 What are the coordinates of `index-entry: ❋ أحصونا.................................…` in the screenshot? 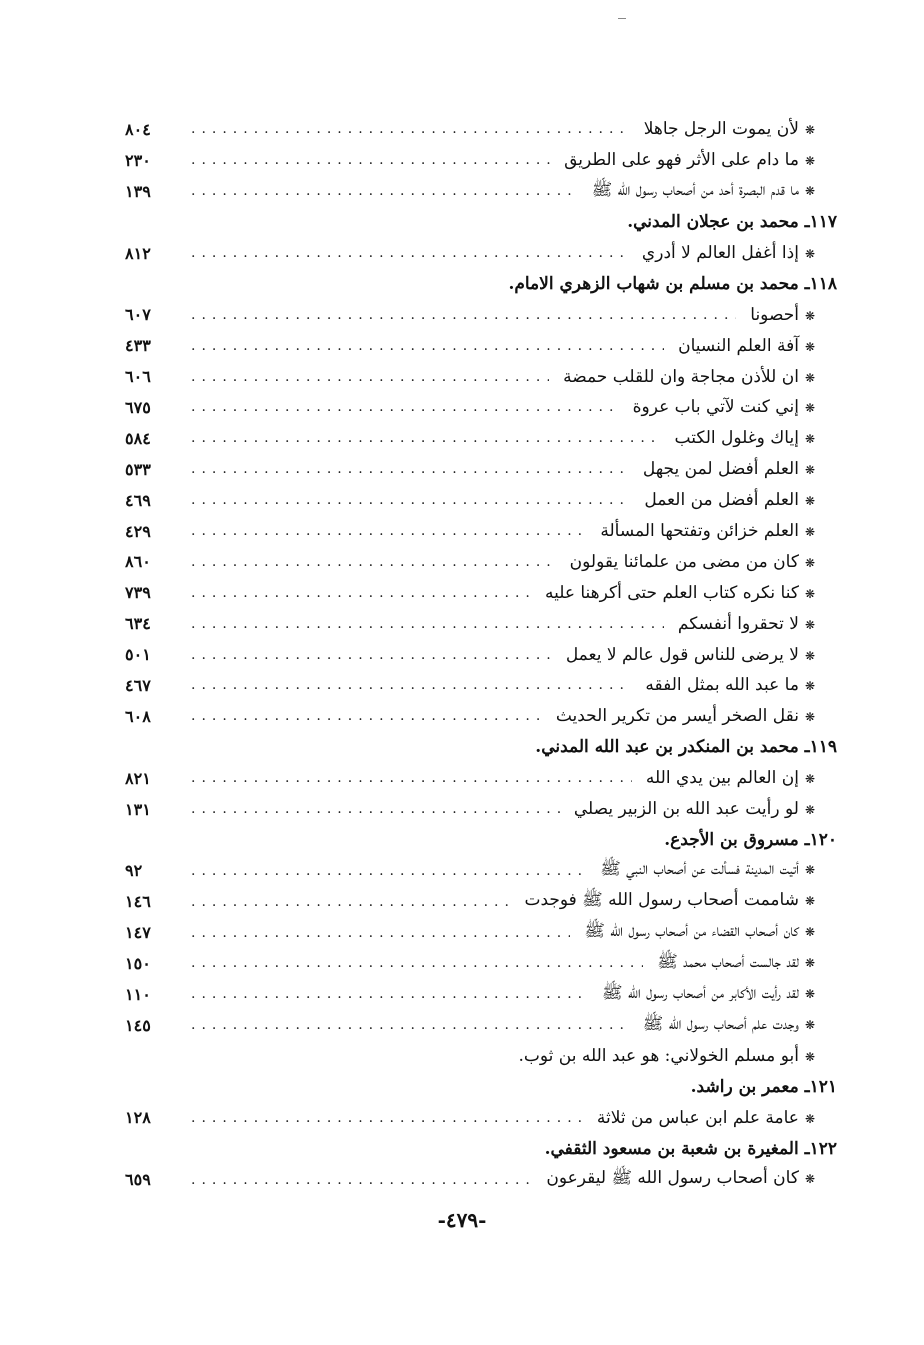 It's located at (481, 314).